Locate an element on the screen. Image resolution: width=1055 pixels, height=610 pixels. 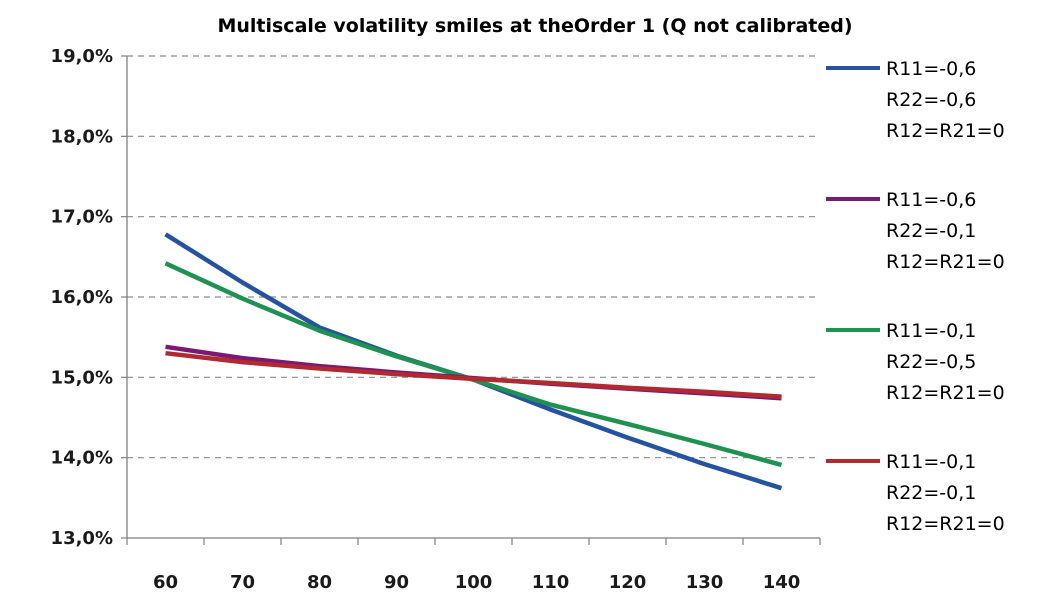
x-axis-ticks: 60 70 80 90 100 110 120 130 140 is located at coordinates (473, 565).